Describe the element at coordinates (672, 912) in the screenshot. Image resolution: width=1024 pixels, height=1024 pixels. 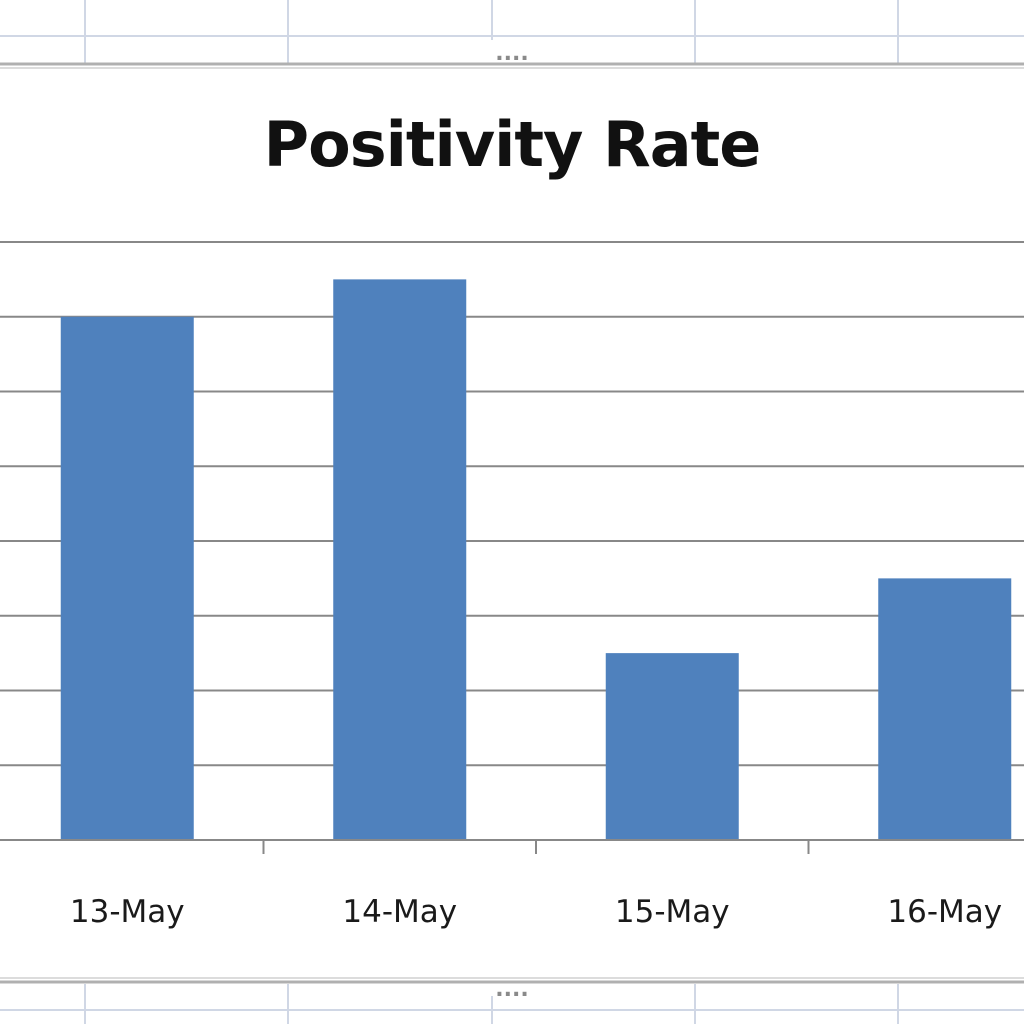
I see `x-tick-label: 15-May` at that location.